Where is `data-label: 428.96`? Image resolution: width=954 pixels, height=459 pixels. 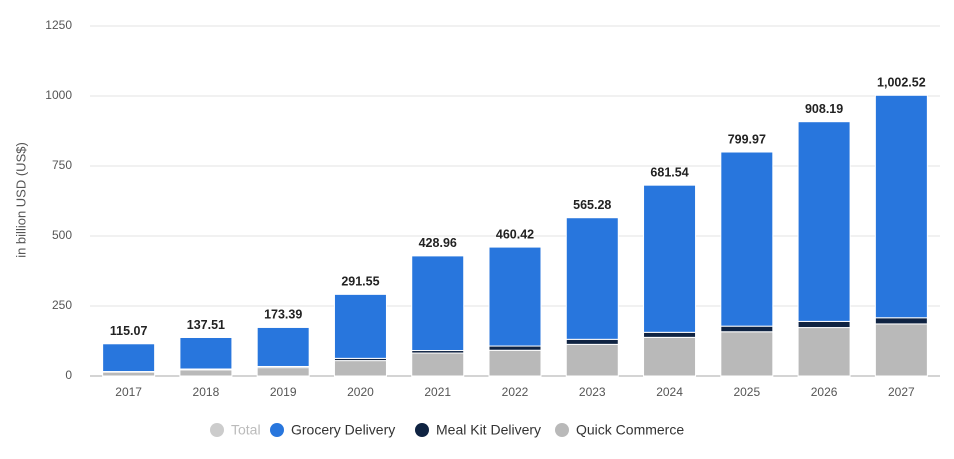
data-label: 428.96 is located at coordinates (438, 243).